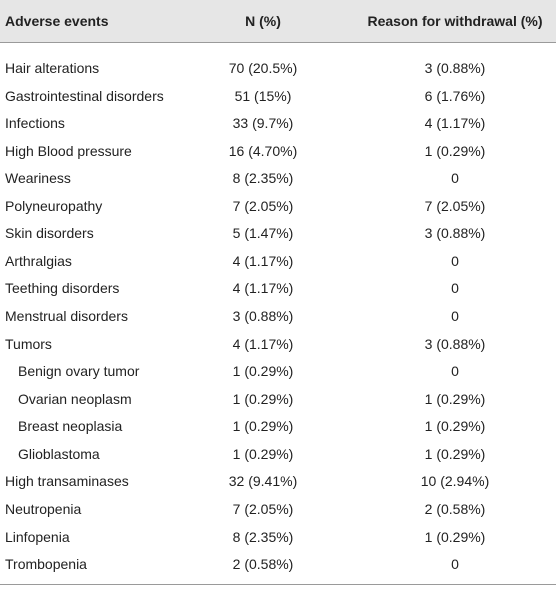 This screenshot has width=556, height=589. I want to click on row-label: Breast neoplasia, so click(70, 426).